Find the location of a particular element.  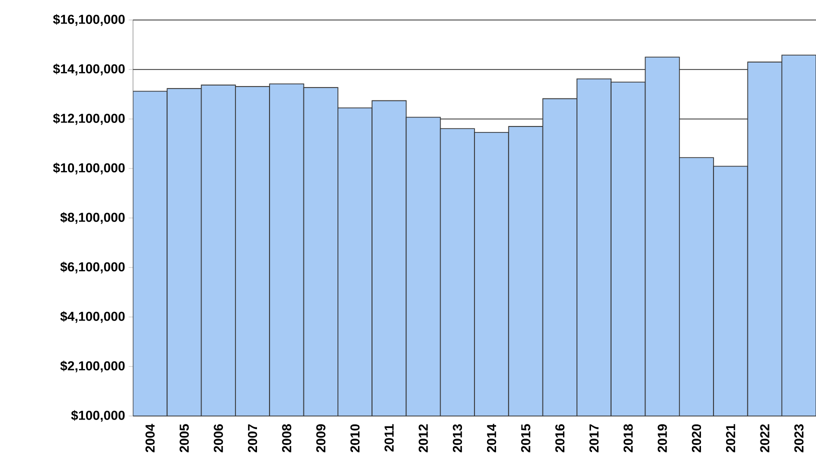

y-tick-label: $6,100,000 is located at coordinates (92, 268).